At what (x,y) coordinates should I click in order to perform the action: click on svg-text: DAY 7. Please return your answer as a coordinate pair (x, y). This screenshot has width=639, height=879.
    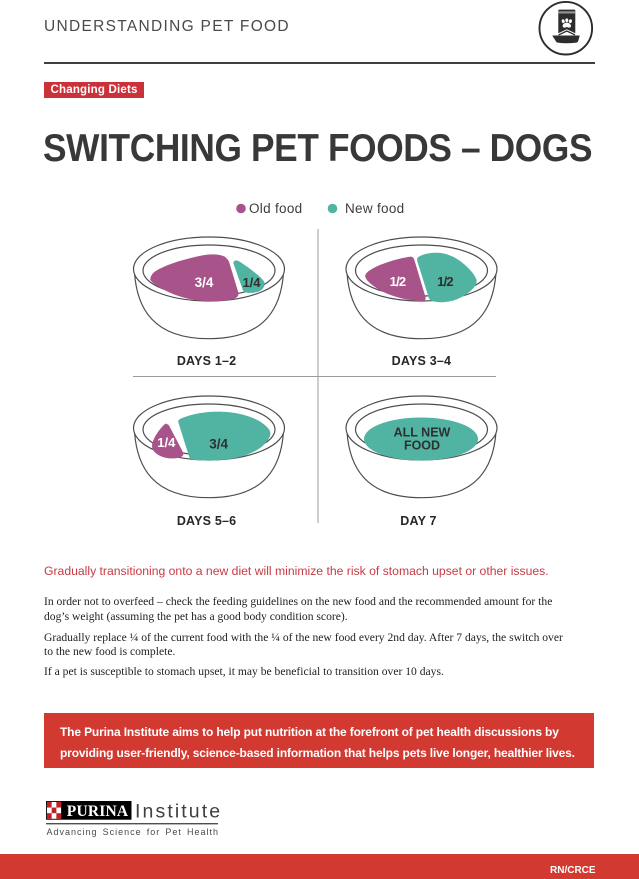
    Looking at the image, I should click on (418, 521).